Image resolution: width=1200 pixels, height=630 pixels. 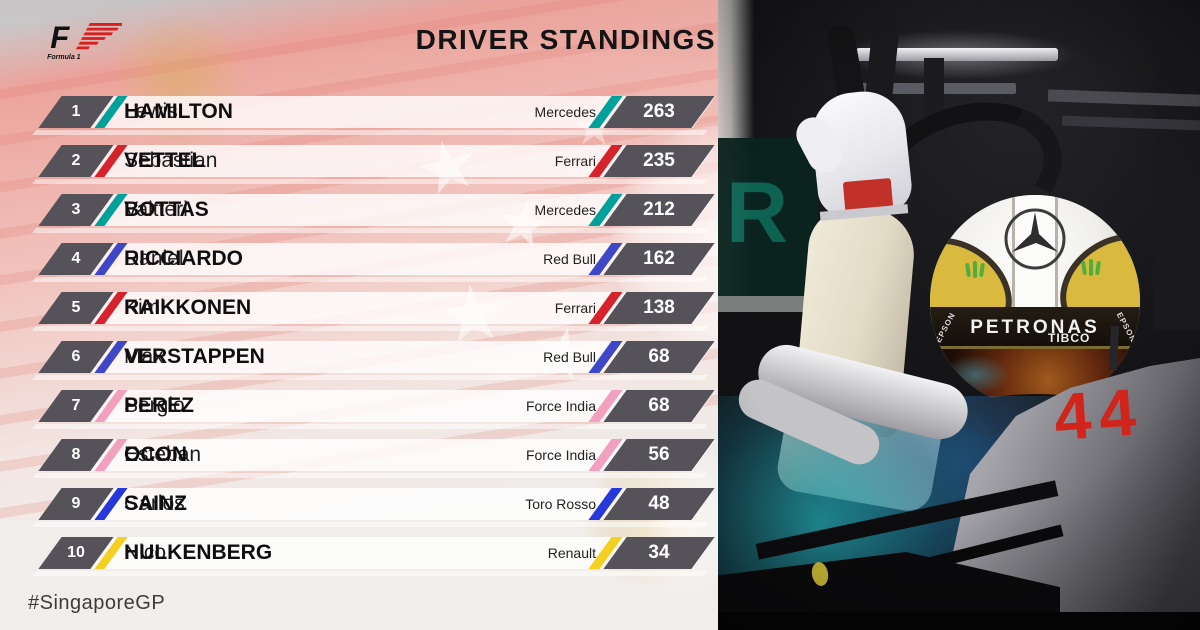 I want to click on standings-row: 9 Carlos SAINZ Toro Rosso 48, so click(x=359, y=507).